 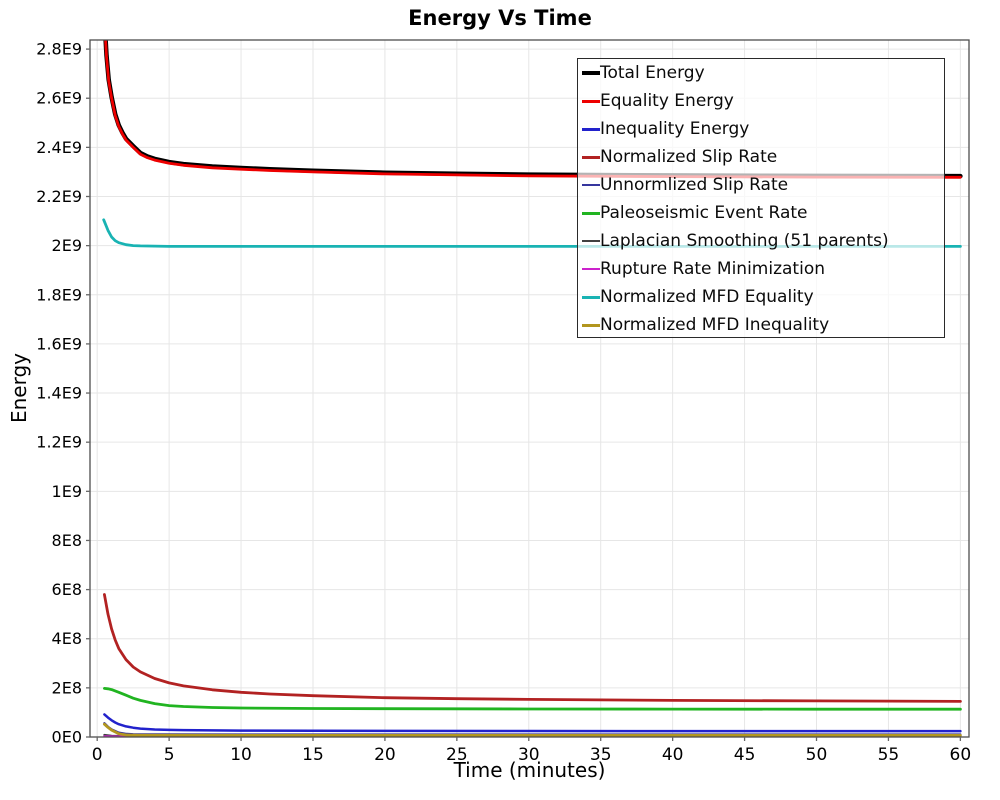 What do you see at coordinates (500, 18) in the screenshot?
I see `chart-title: Energy Vs Time` at bounding box center [500, 18].